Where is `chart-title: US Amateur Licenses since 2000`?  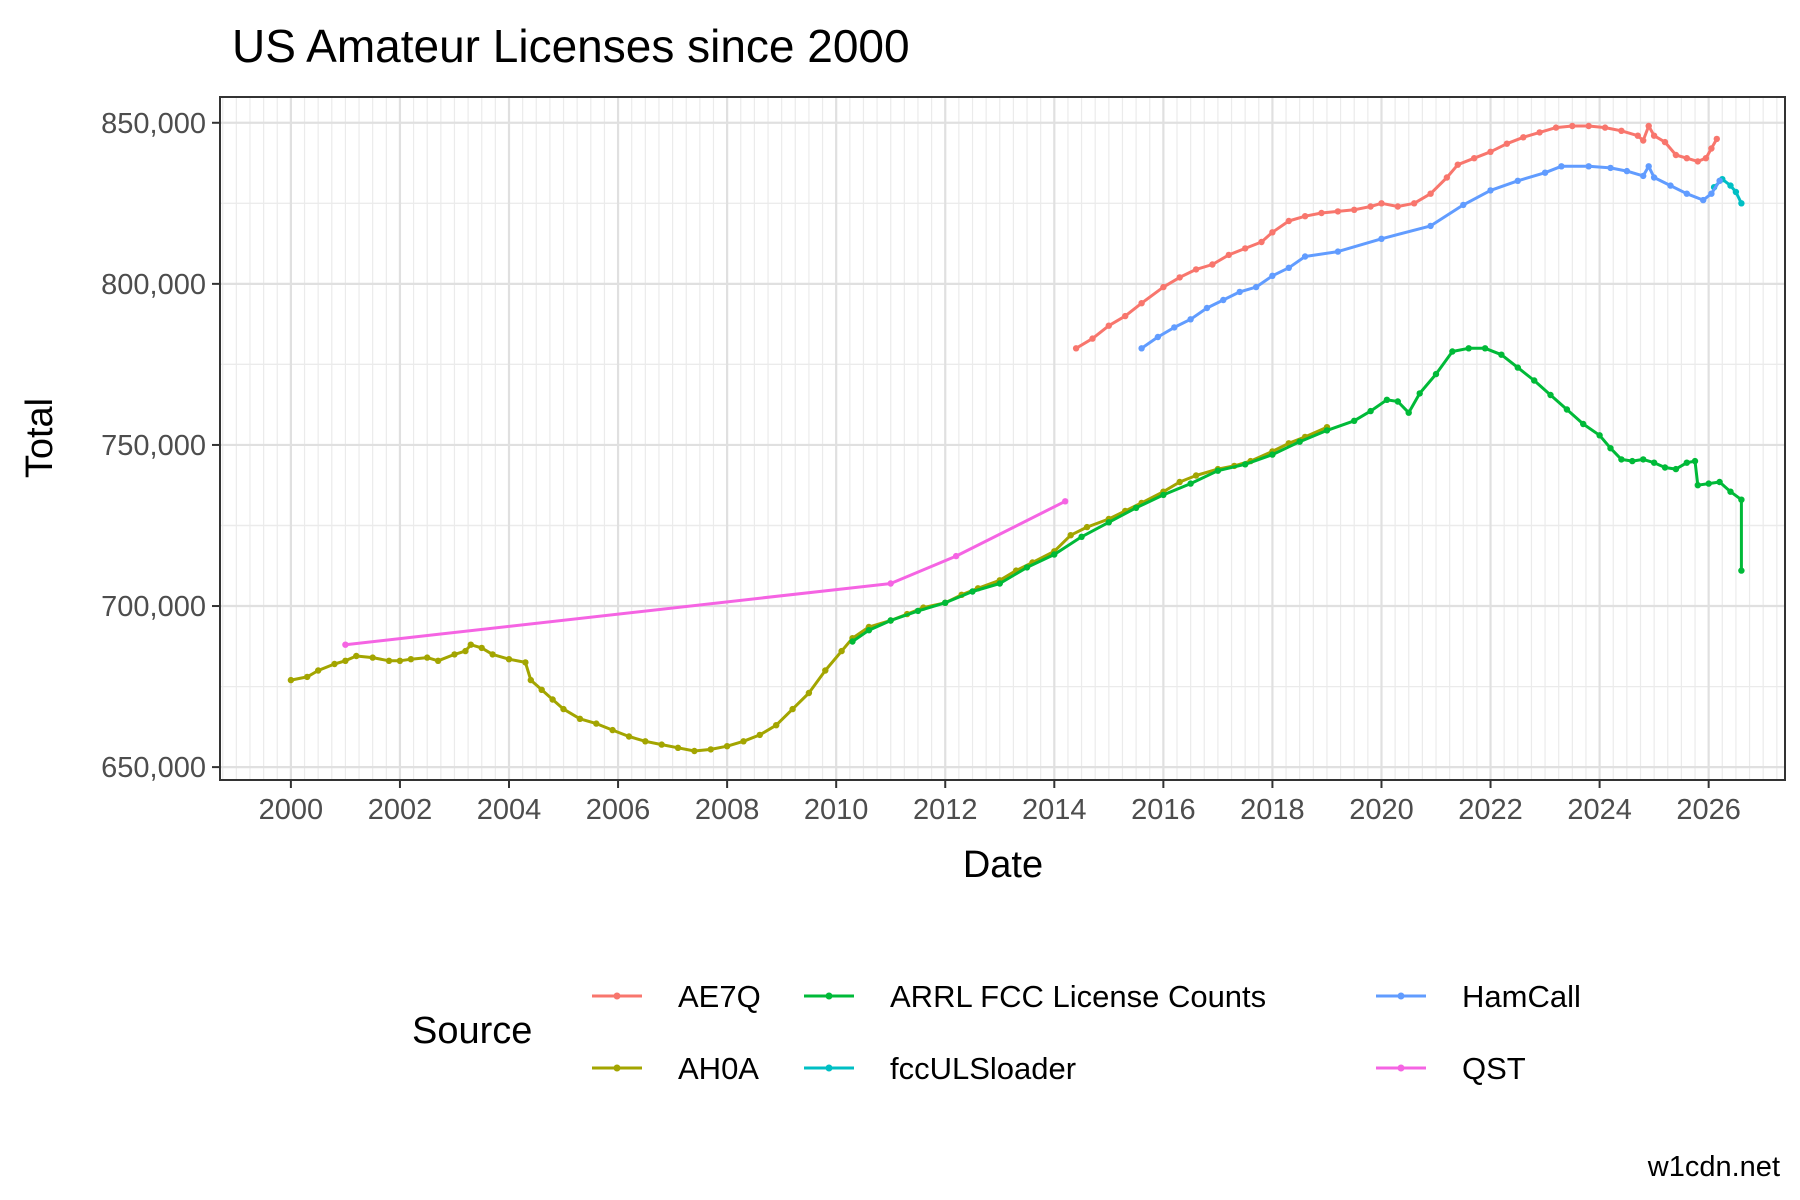 chart-title: US Amateur Licenses since 2000 is located at coordinates (571, 46).